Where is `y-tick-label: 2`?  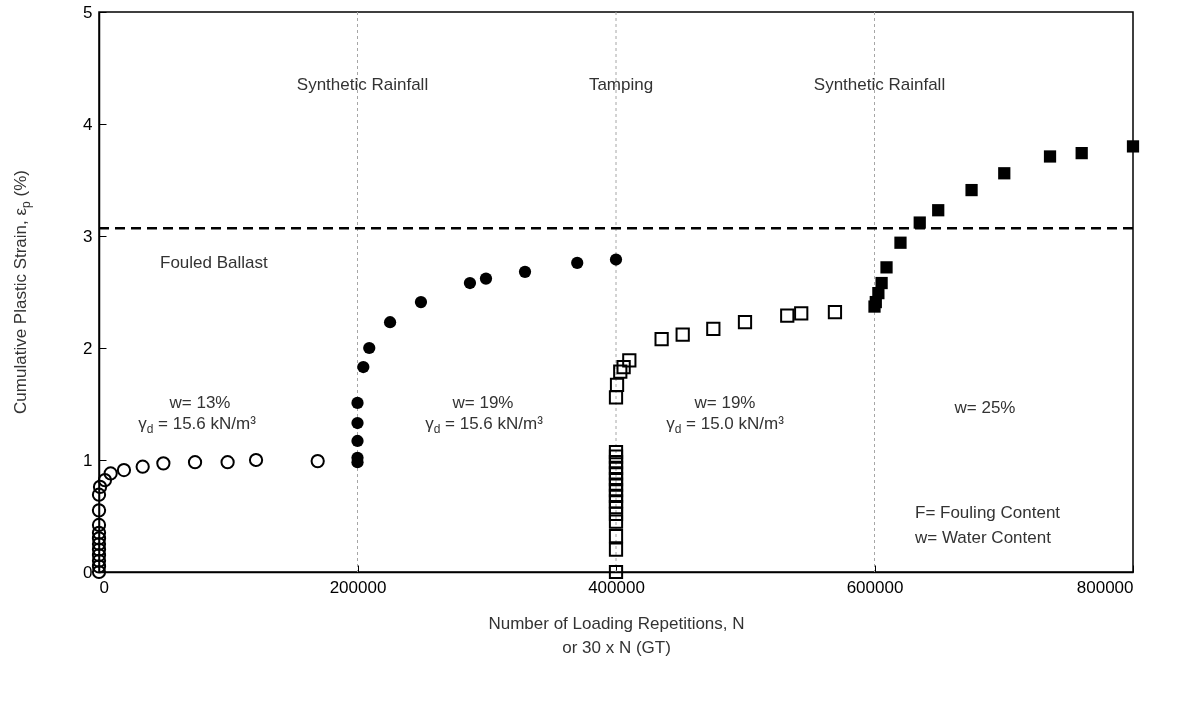 y-tick-label: 2 is located at coordinates (88, 348).